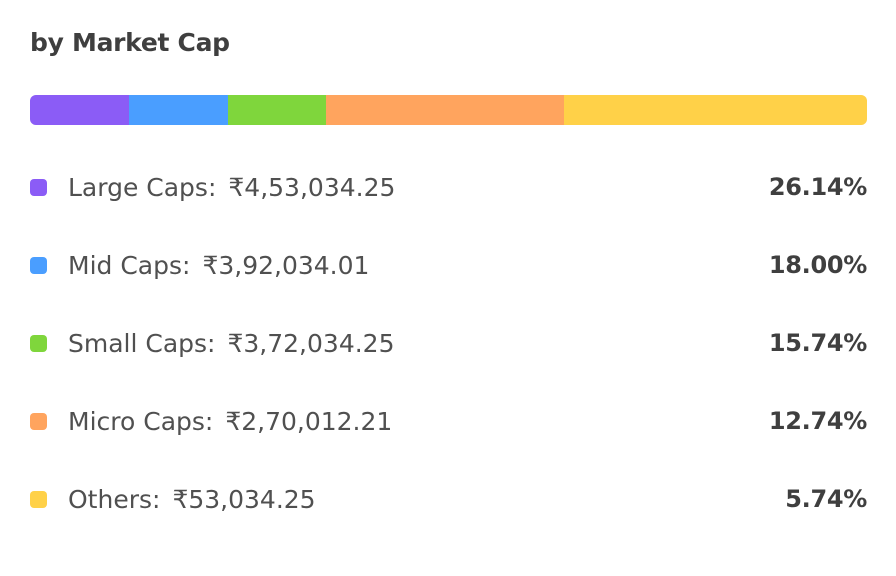 The image size is (896, 576). Describe the element at coordinates (817, 187) in the screenshot. I see `legend-percent: 26.14%` at that location.